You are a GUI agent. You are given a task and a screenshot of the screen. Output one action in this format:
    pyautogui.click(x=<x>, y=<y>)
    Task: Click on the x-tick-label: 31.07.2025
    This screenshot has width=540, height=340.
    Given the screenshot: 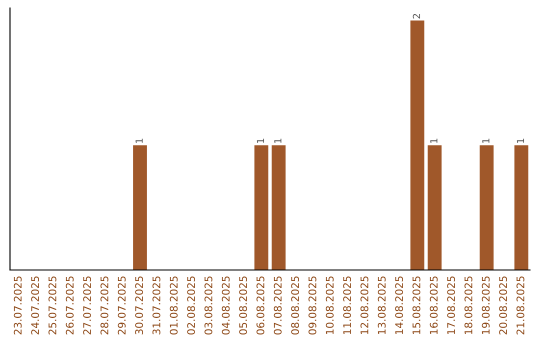 What is the action you would take?
    pyautogui.click(x=156, y=305)
    